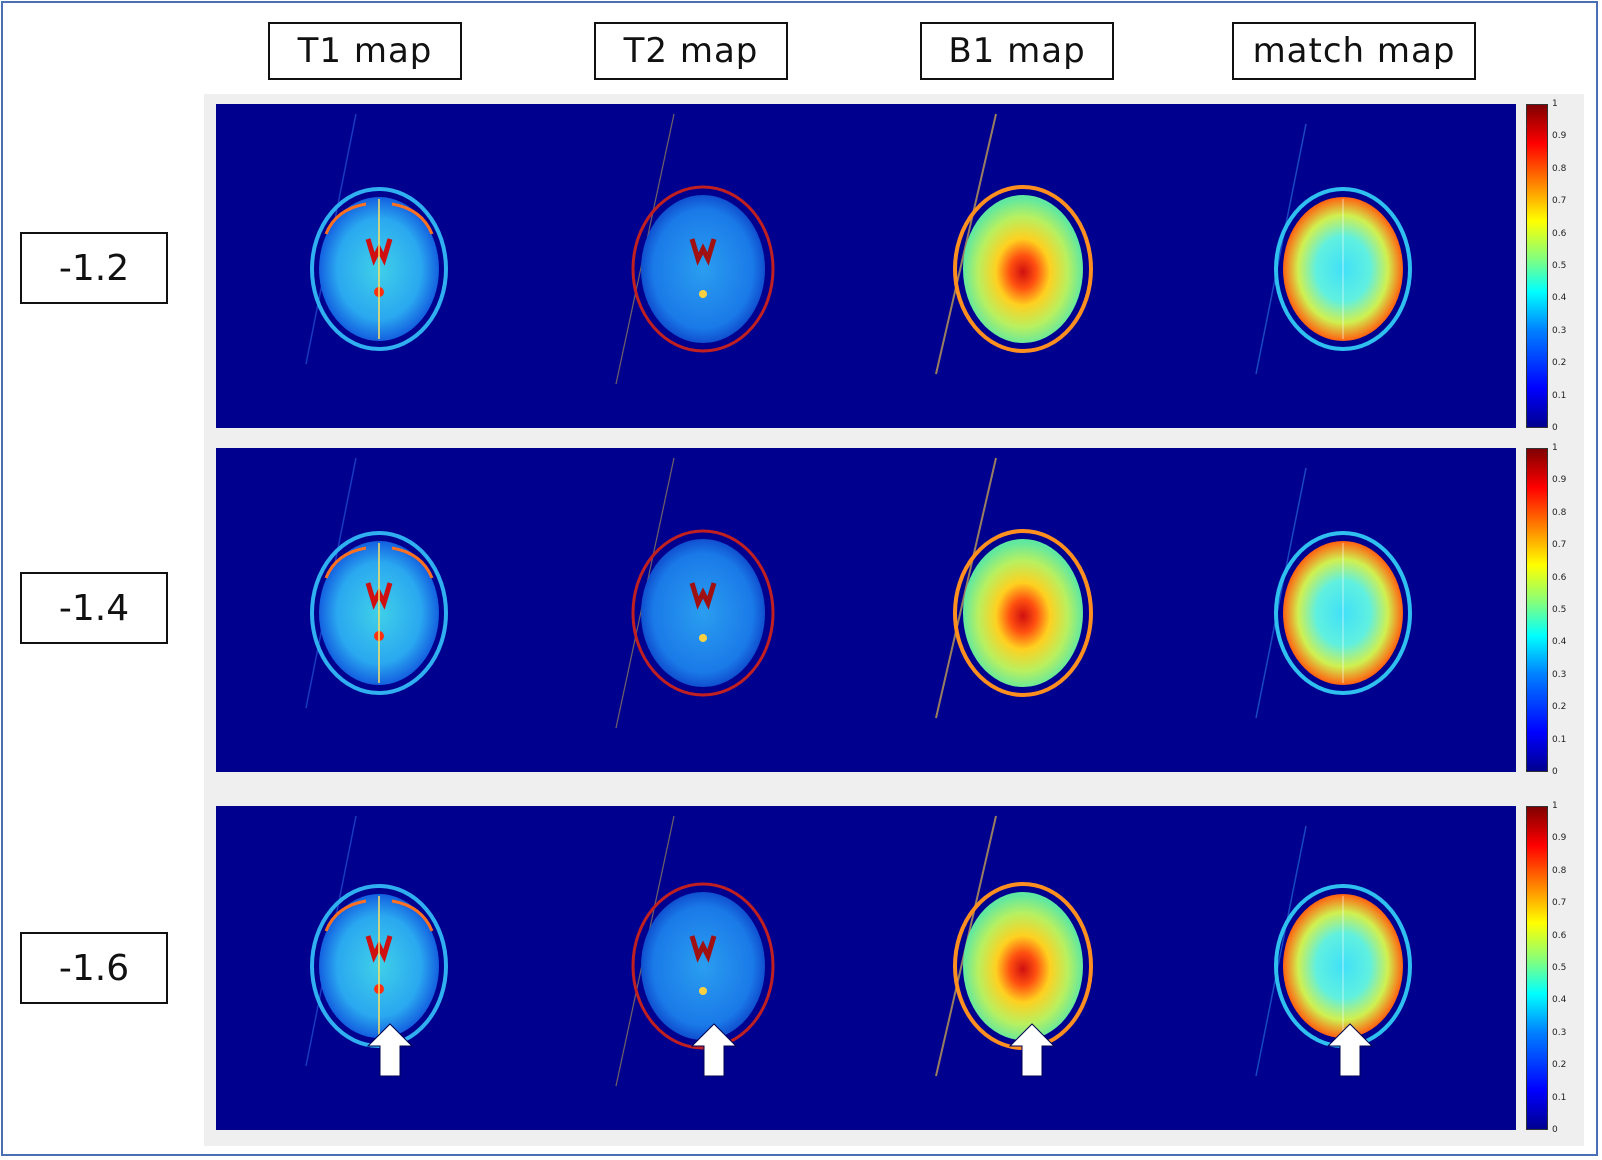 The width and height of the screenshot is (1602, 1160). I want to click on column-label-t1-map: T1 map, so click(365, 51).